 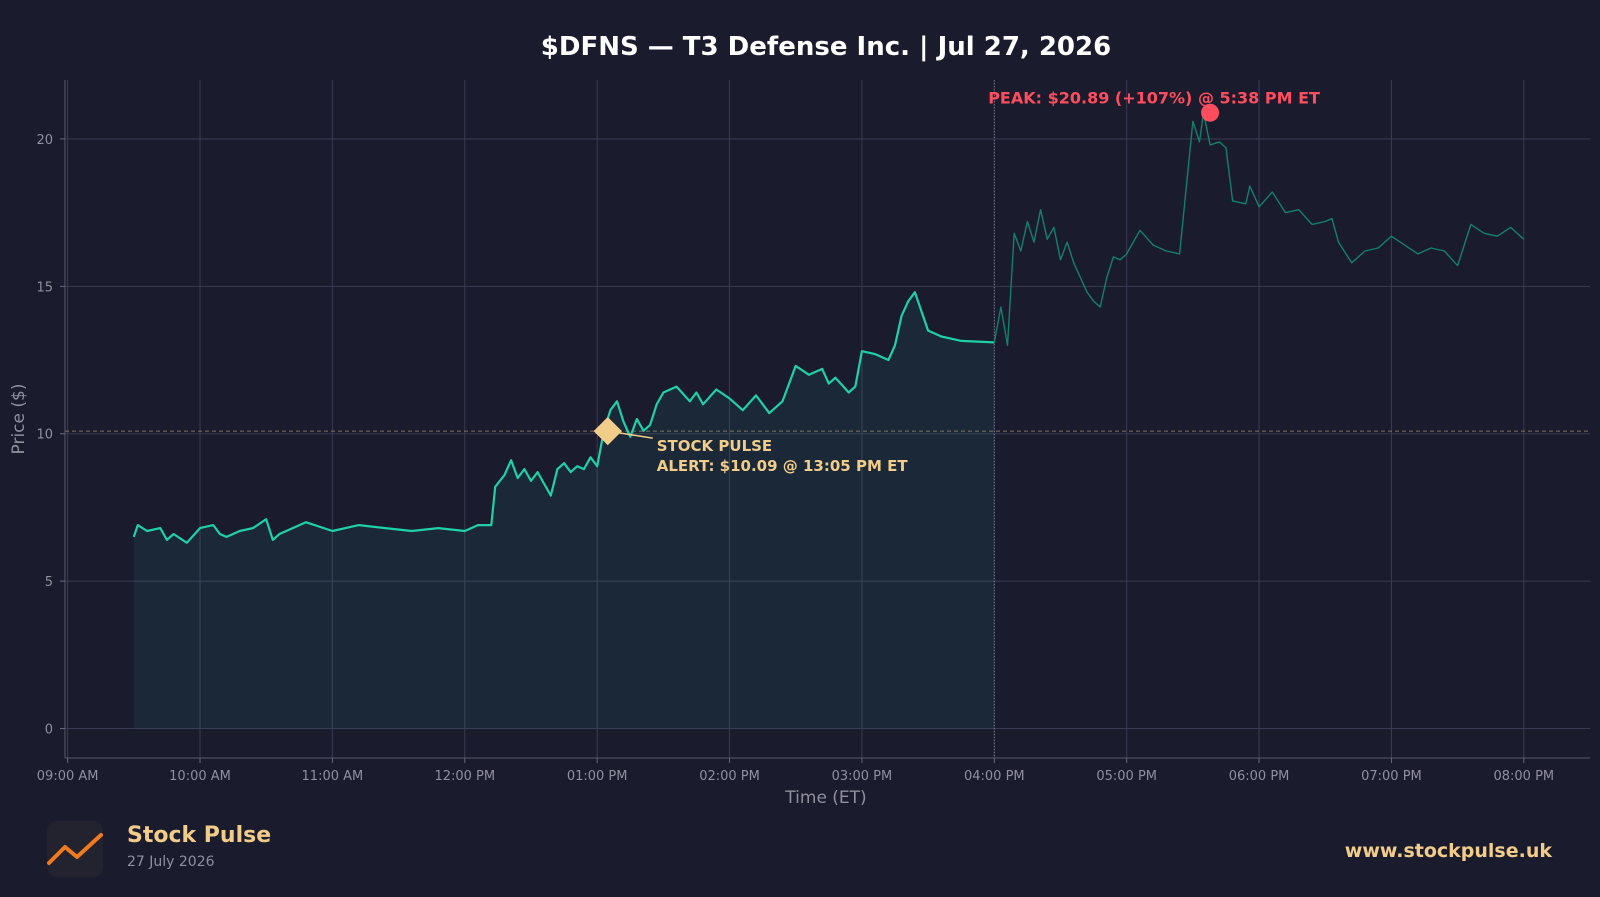 What do you see at coordinates (49, 730) in the screenshot?
I see `y-tick-label: 0` at bounding box center [49, 730].